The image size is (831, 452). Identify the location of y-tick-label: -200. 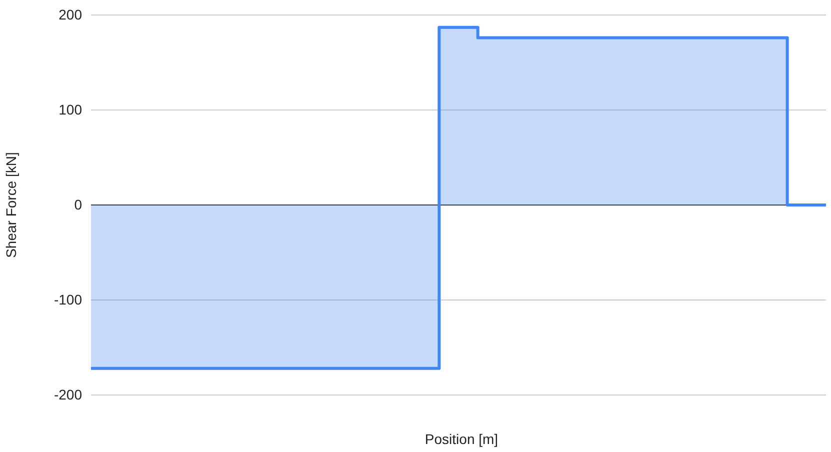
(68, 394).